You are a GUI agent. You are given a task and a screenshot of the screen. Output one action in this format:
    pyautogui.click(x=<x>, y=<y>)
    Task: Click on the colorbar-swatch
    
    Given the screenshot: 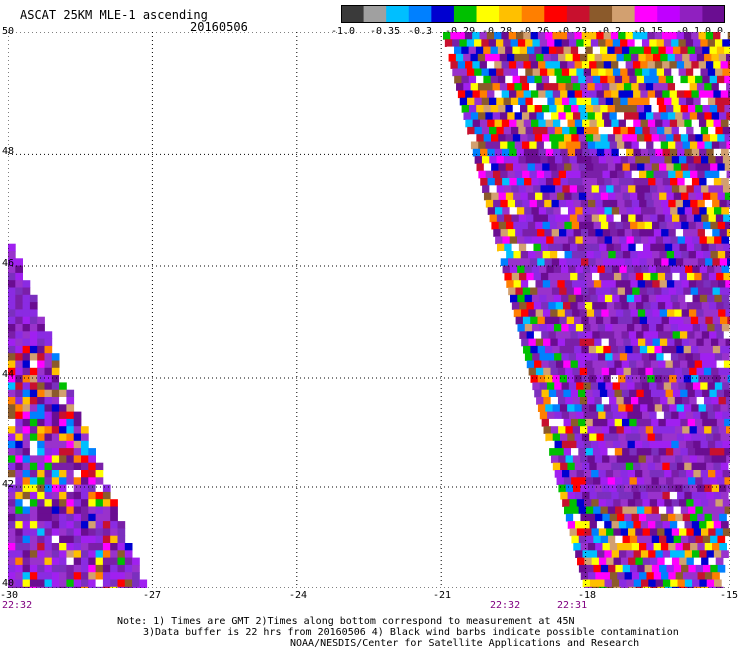 What is the action you would take?
    pyautogui.click(x=420, y=14)
    